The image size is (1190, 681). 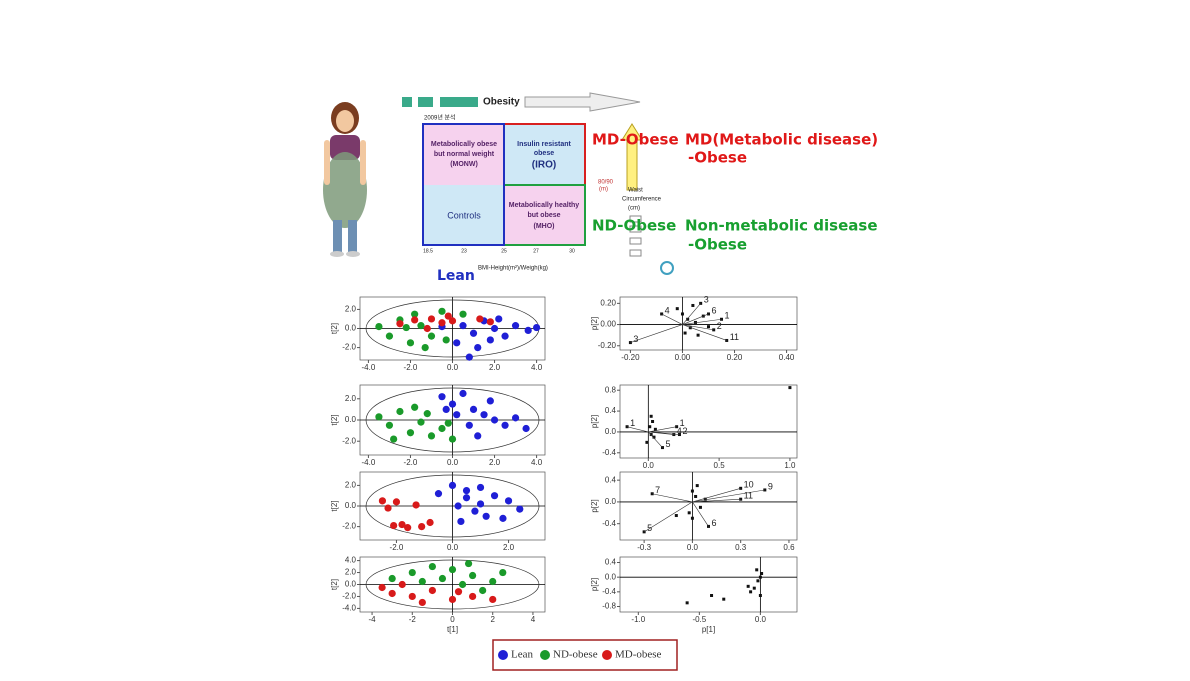 What do you see at coordinates (459, 102) in the screenshot?
I see `bar-block` at bounding box center [459, 102].